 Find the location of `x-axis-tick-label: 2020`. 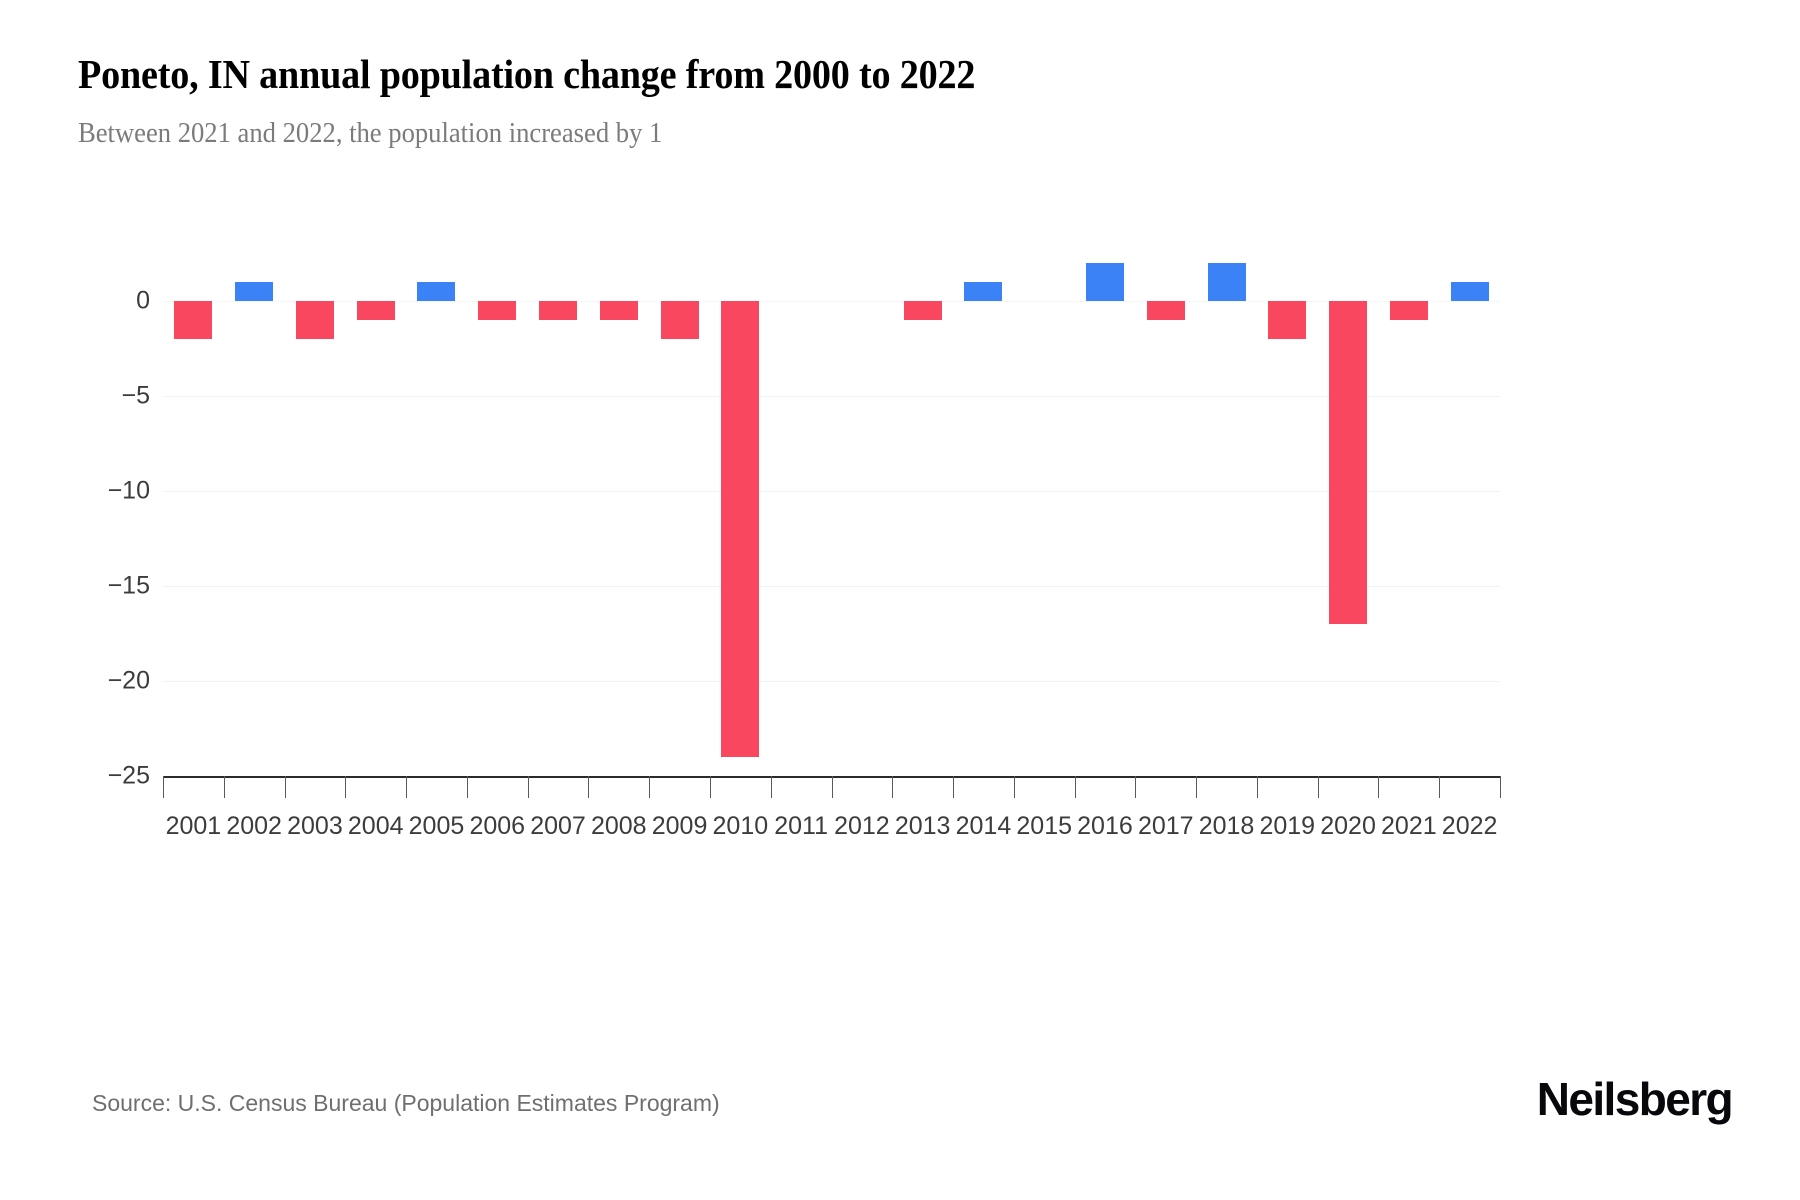

x-axis-tick-label: 2020 is located at coordinates (1348, 826).